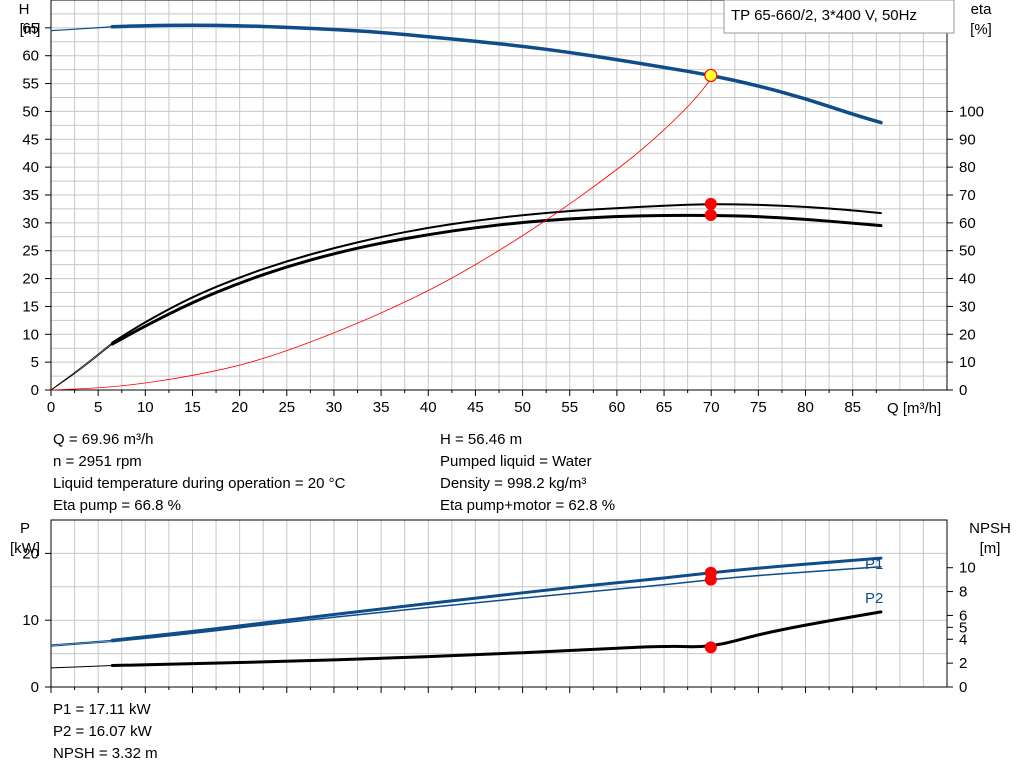 The height and width of the screenshot is (781, 1024). What do you see at coordinates (145, 407) in the screenshot?
I see `x-tick-label: 10` at bounding box center [145, 407].